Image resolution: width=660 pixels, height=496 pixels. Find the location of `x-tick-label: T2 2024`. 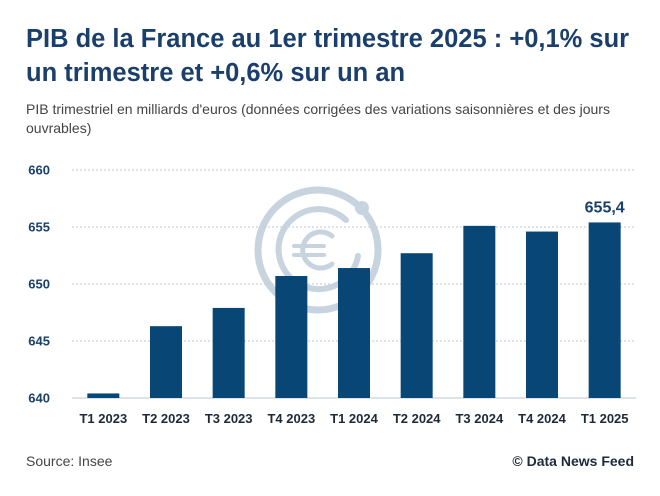

x-tick-label: T2 2024 is located at coordinates (417, 418).